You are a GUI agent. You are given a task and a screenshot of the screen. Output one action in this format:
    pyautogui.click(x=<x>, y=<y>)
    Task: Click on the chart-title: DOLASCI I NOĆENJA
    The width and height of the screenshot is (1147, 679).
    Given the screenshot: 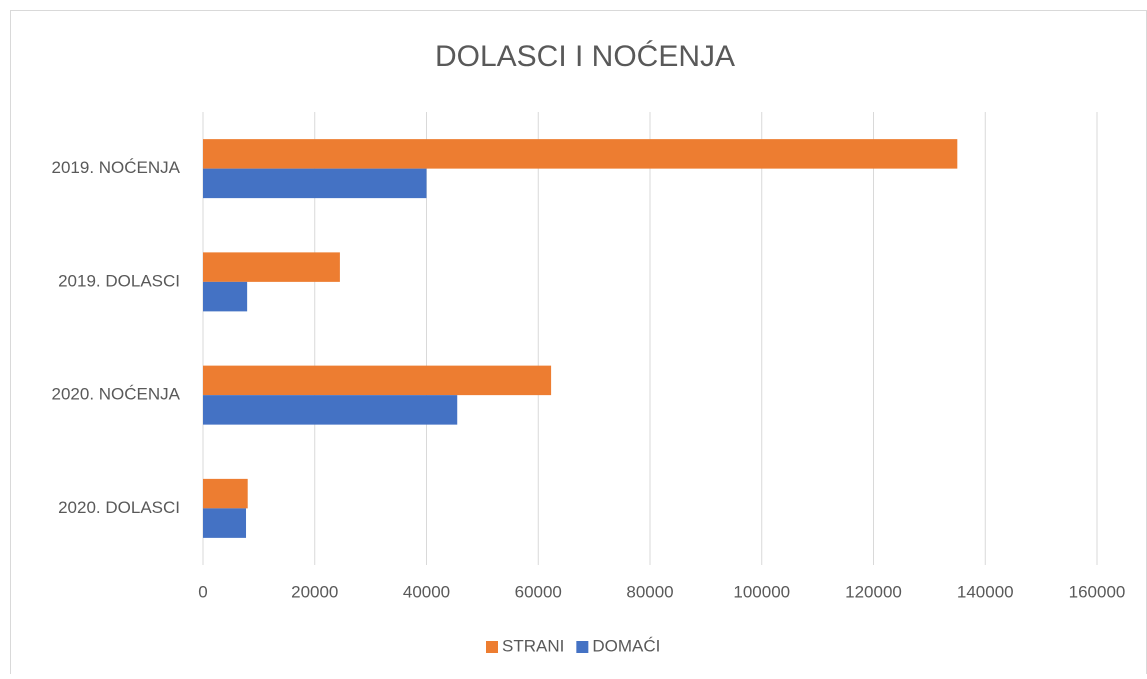 What is the action you would take?
    pyautogui.click(x=585, y=56)
    